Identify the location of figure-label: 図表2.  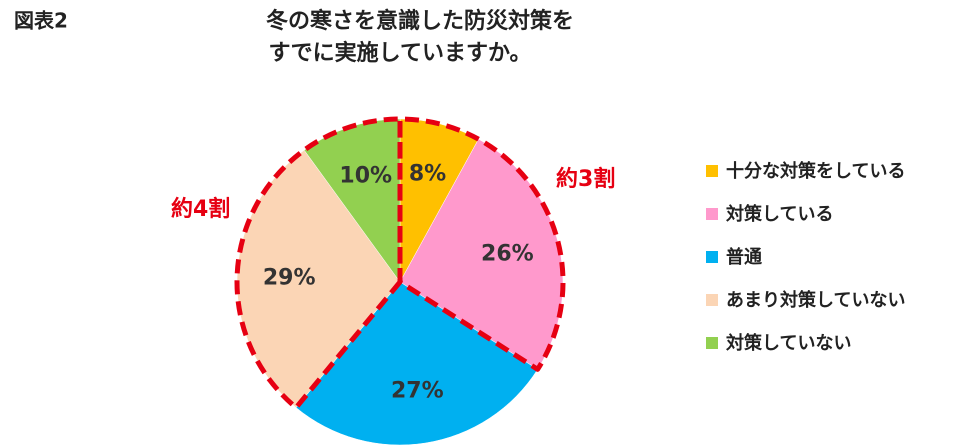
(41, 21).